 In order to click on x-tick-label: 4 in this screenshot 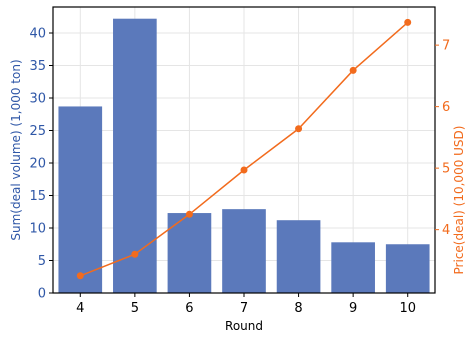, I will do `click(80, 308)`.